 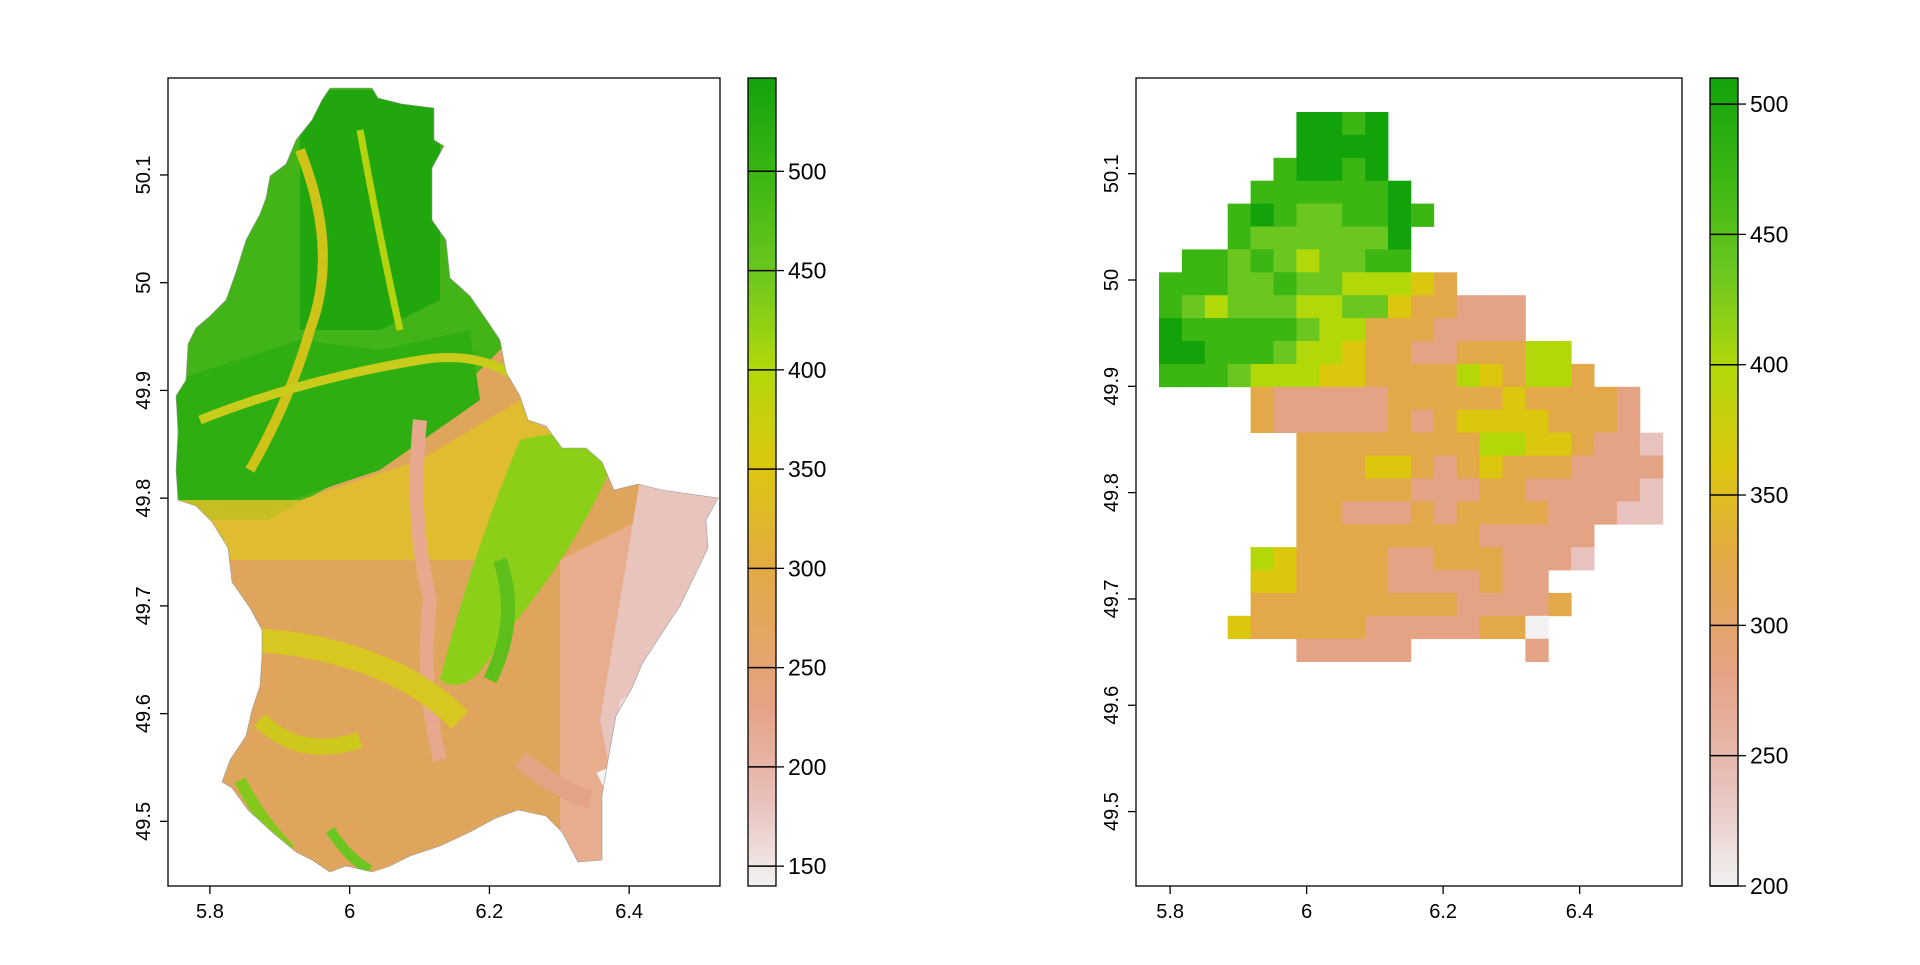 What do you see at coordinates (1170, 912) in the screenshot?
I see `x-tick-label: 5.8` at bounding box center [1170, 912].